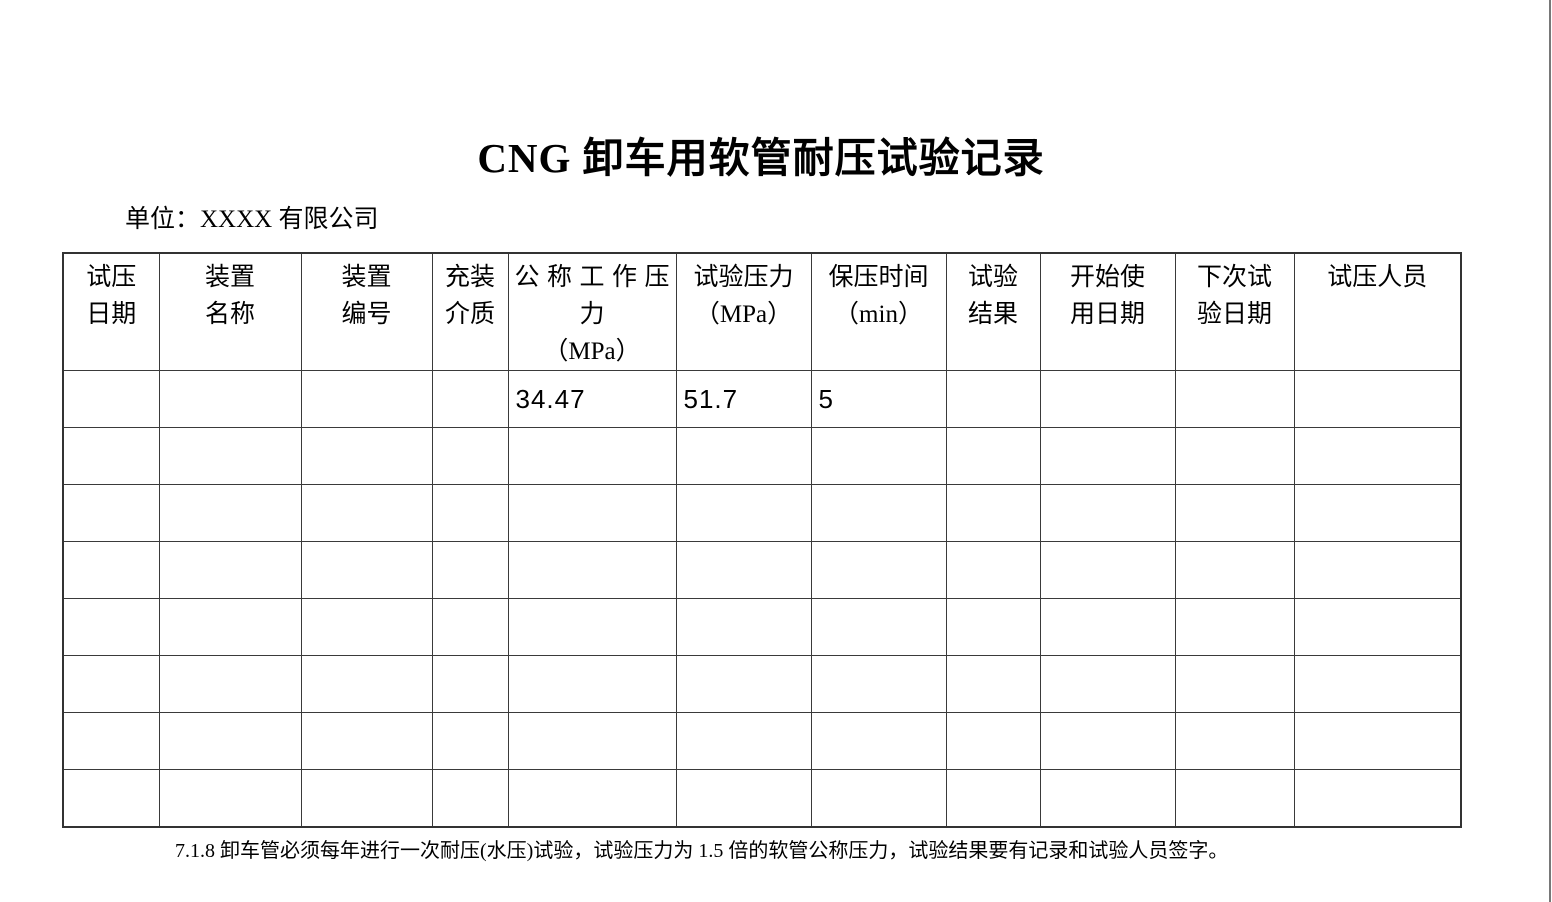 The image size is (1552, 902). Describe the element at coordinates (743, 314) in the screenshot. I see `header-line: （MPa）` at that location.